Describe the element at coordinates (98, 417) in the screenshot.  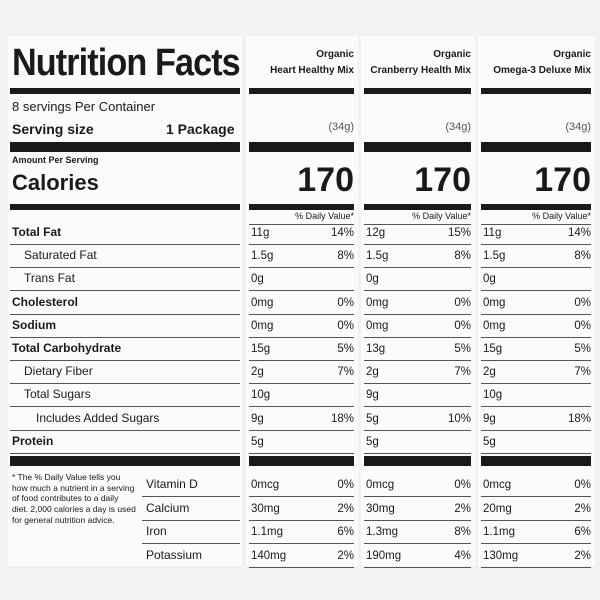
I see `nutrient-name: Includes Added Sugars` at that location.